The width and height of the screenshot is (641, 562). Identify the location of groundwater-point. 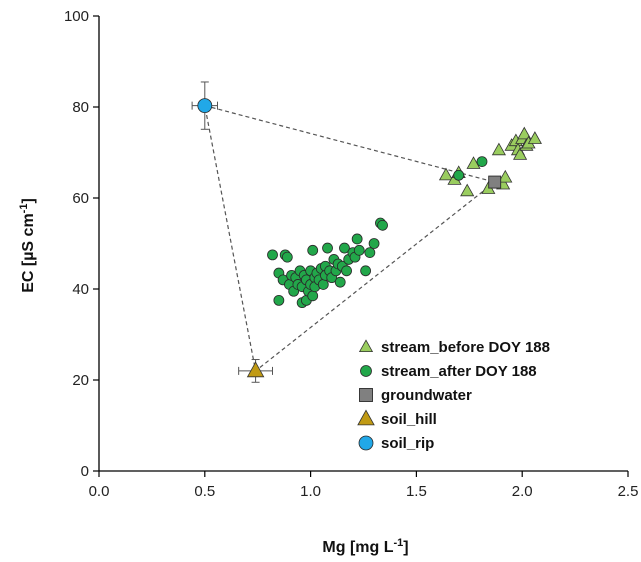
(495, 182).